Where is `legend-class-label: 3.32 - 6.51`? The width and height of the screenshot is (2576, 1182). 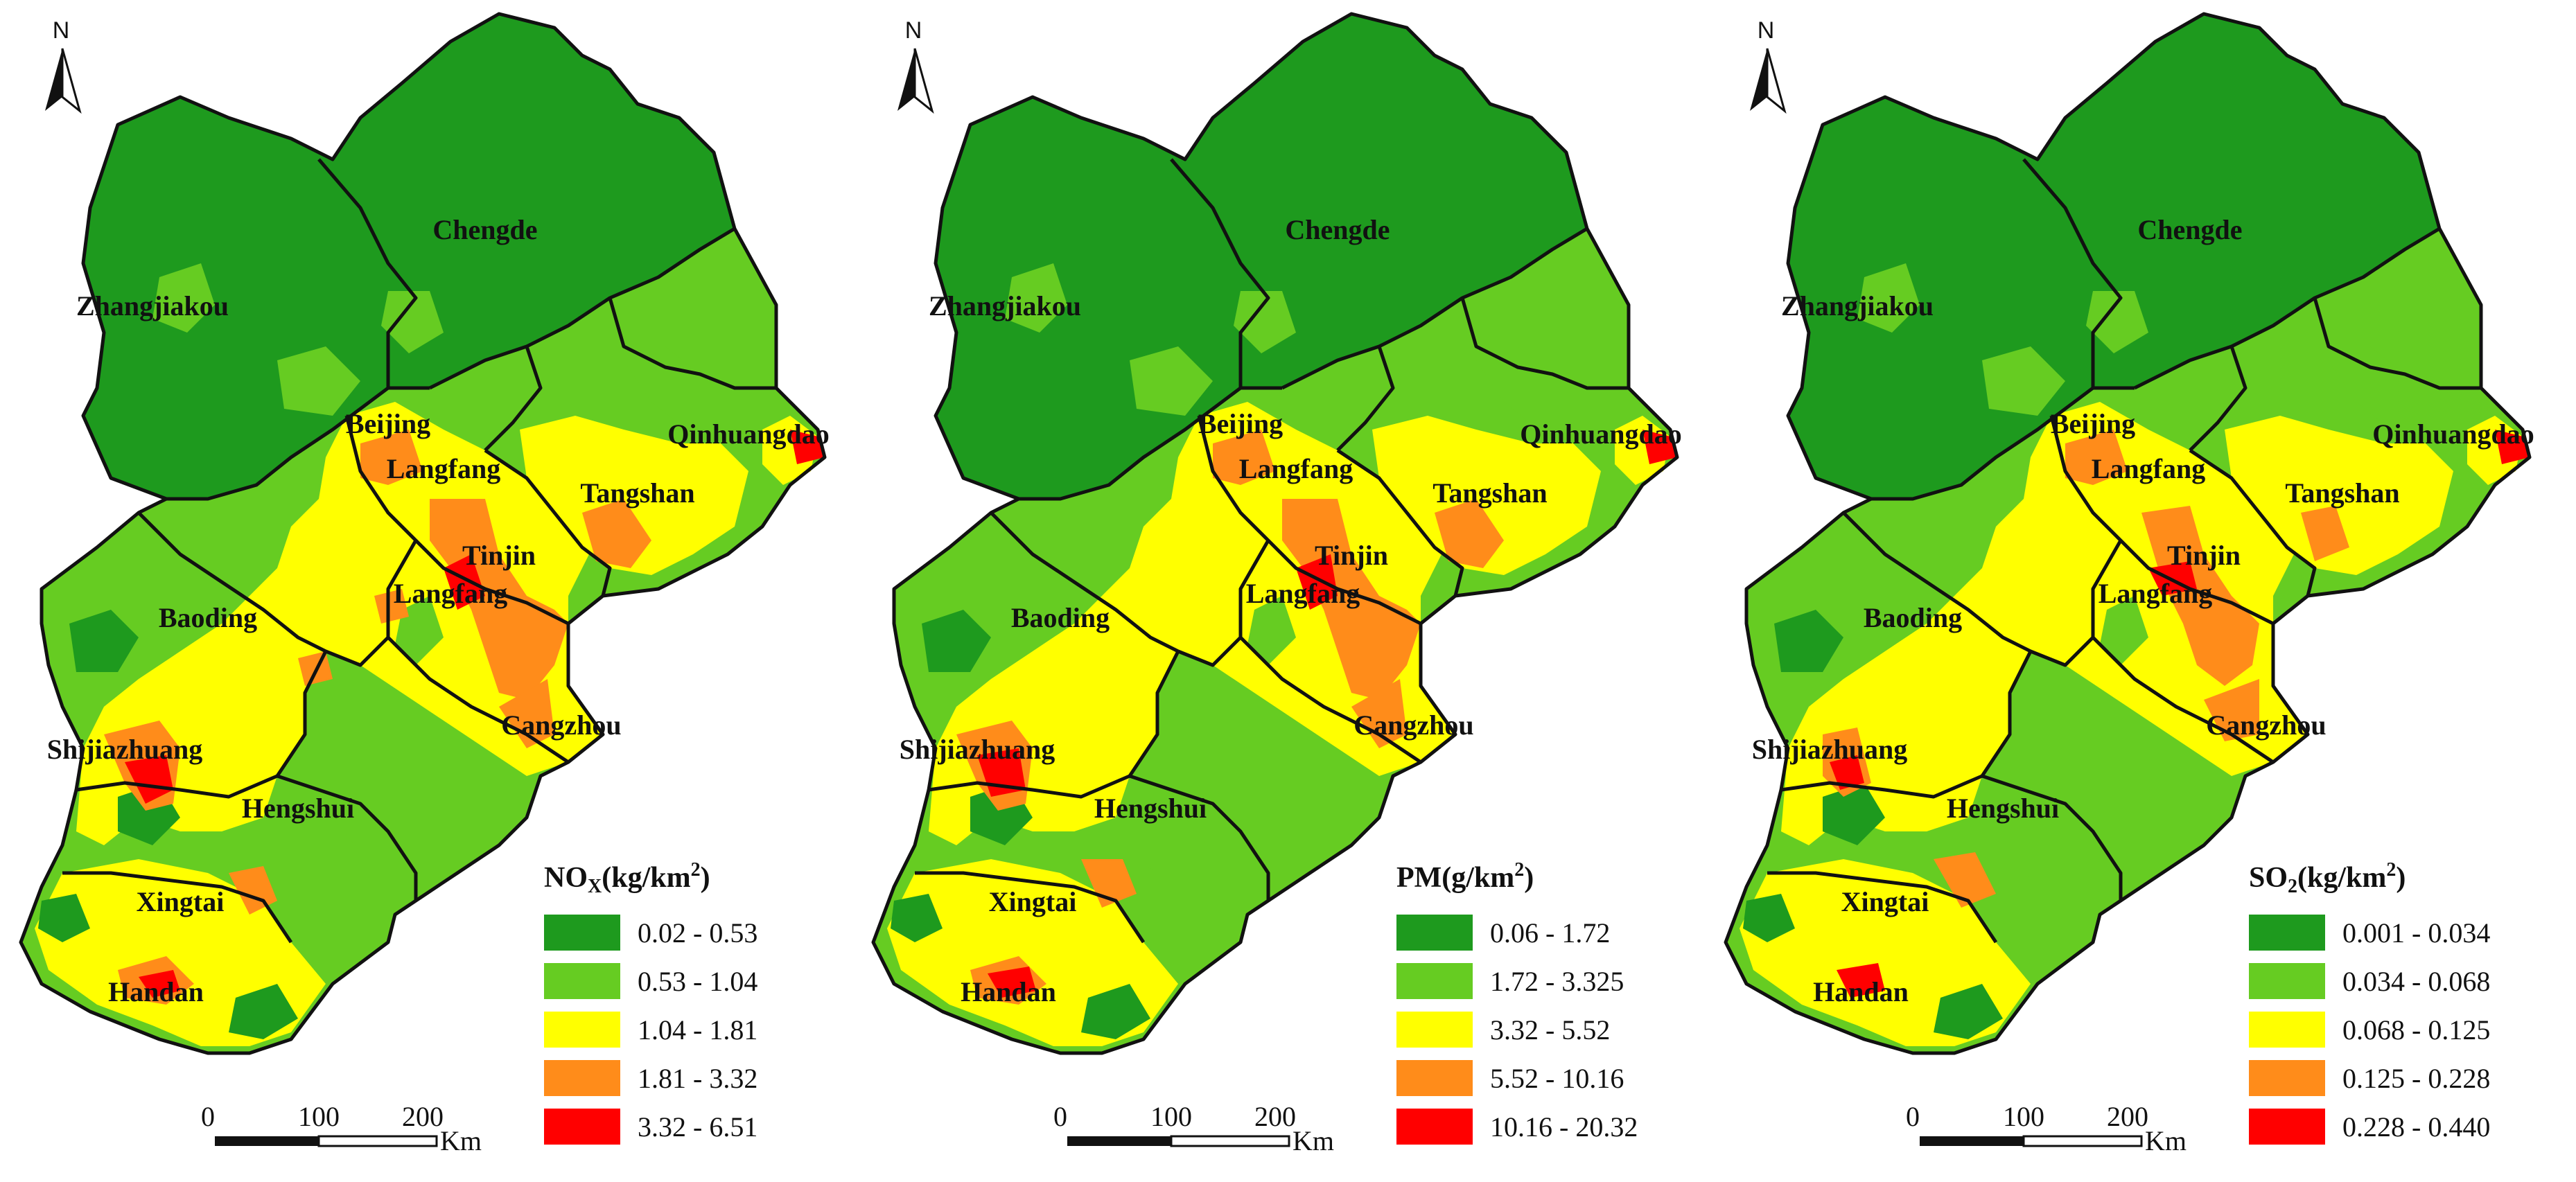
legend-class-label: 3.32 - 6.51 is located at coordinates (697, 1127).